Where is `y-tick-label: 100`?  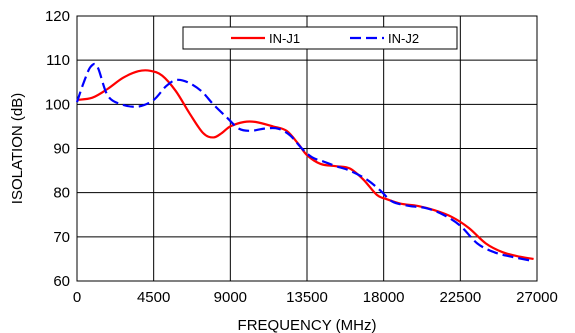
y-tick-label: 100 is located at coordinates (57, 104).